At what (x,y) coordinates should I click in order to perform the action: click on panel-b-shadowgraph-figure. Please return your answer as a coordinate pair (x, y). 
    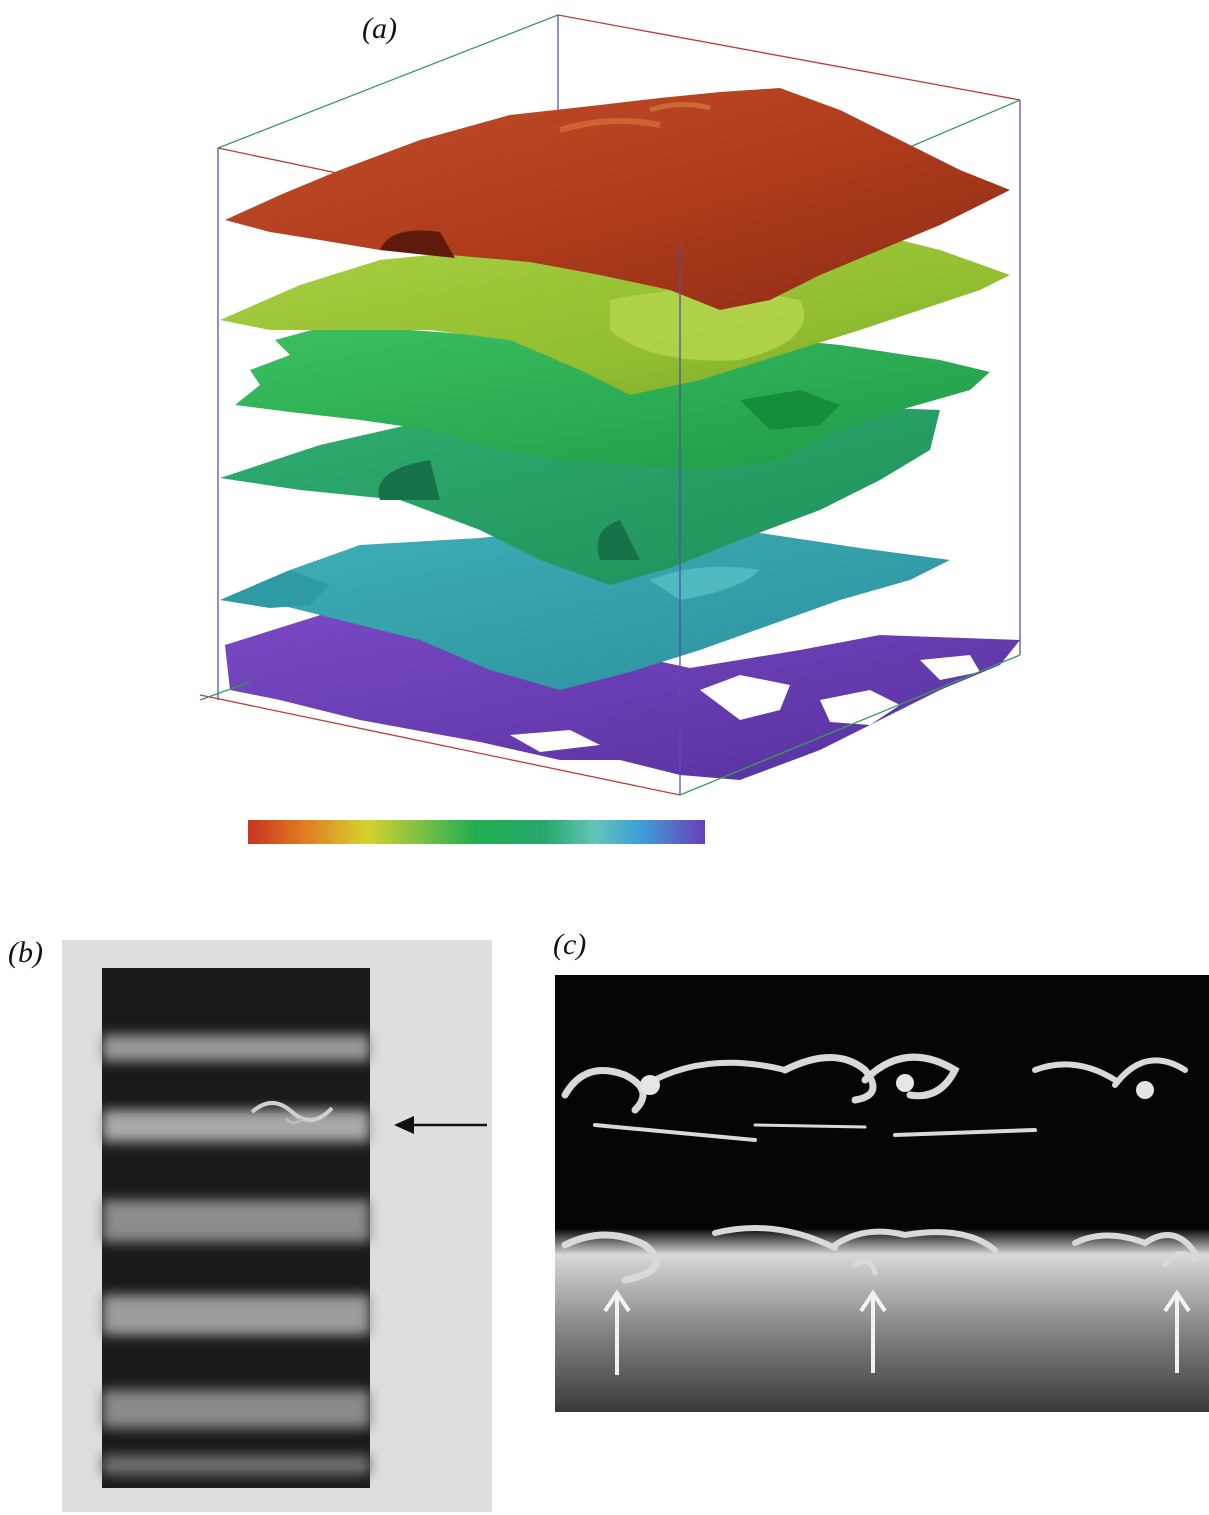
    Looking at the image, I should click on (277, 1226).